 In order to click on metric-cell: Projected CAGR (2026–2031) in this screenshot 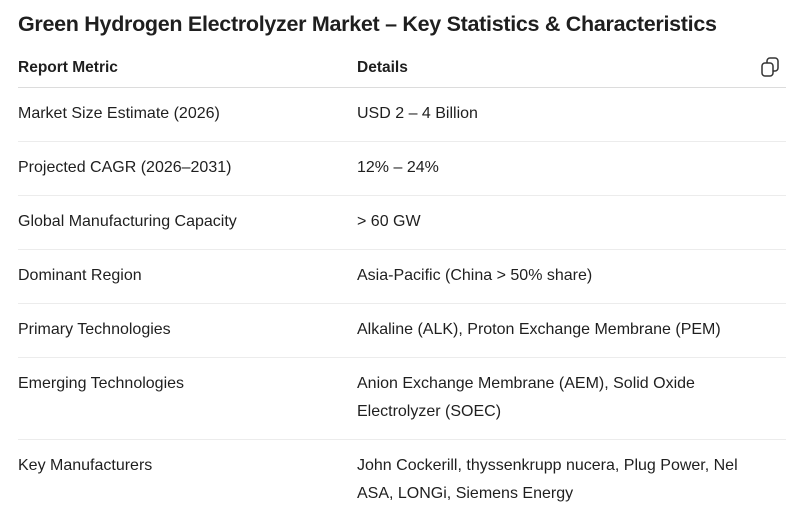, I will do `click(125, 167)`.